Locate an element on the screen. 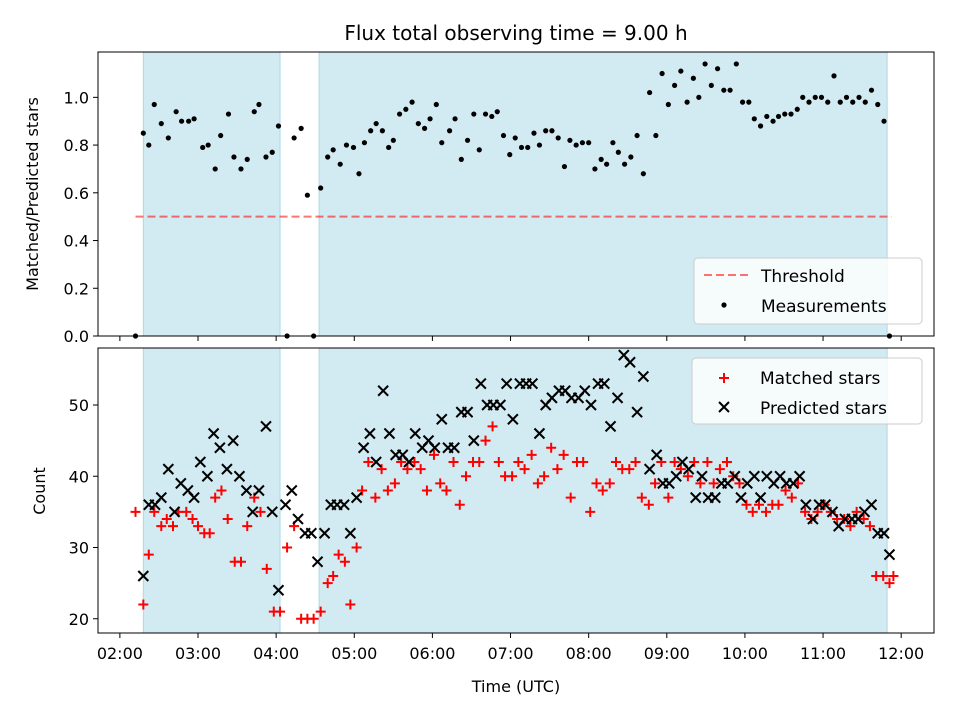 The width and height of the screenshot is (960, 720). count-x-axis-label: Time (UTC) is located at coordinates (515, 686).